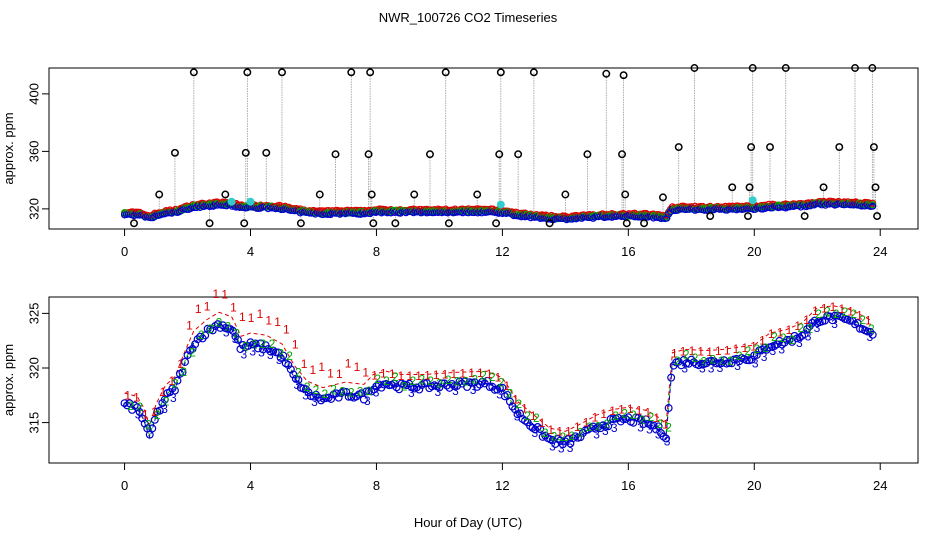  What do you see at coordinates (33, 314) in the screenshot?
I see `y-tick-label: 325` at bounding box center [33, 314].